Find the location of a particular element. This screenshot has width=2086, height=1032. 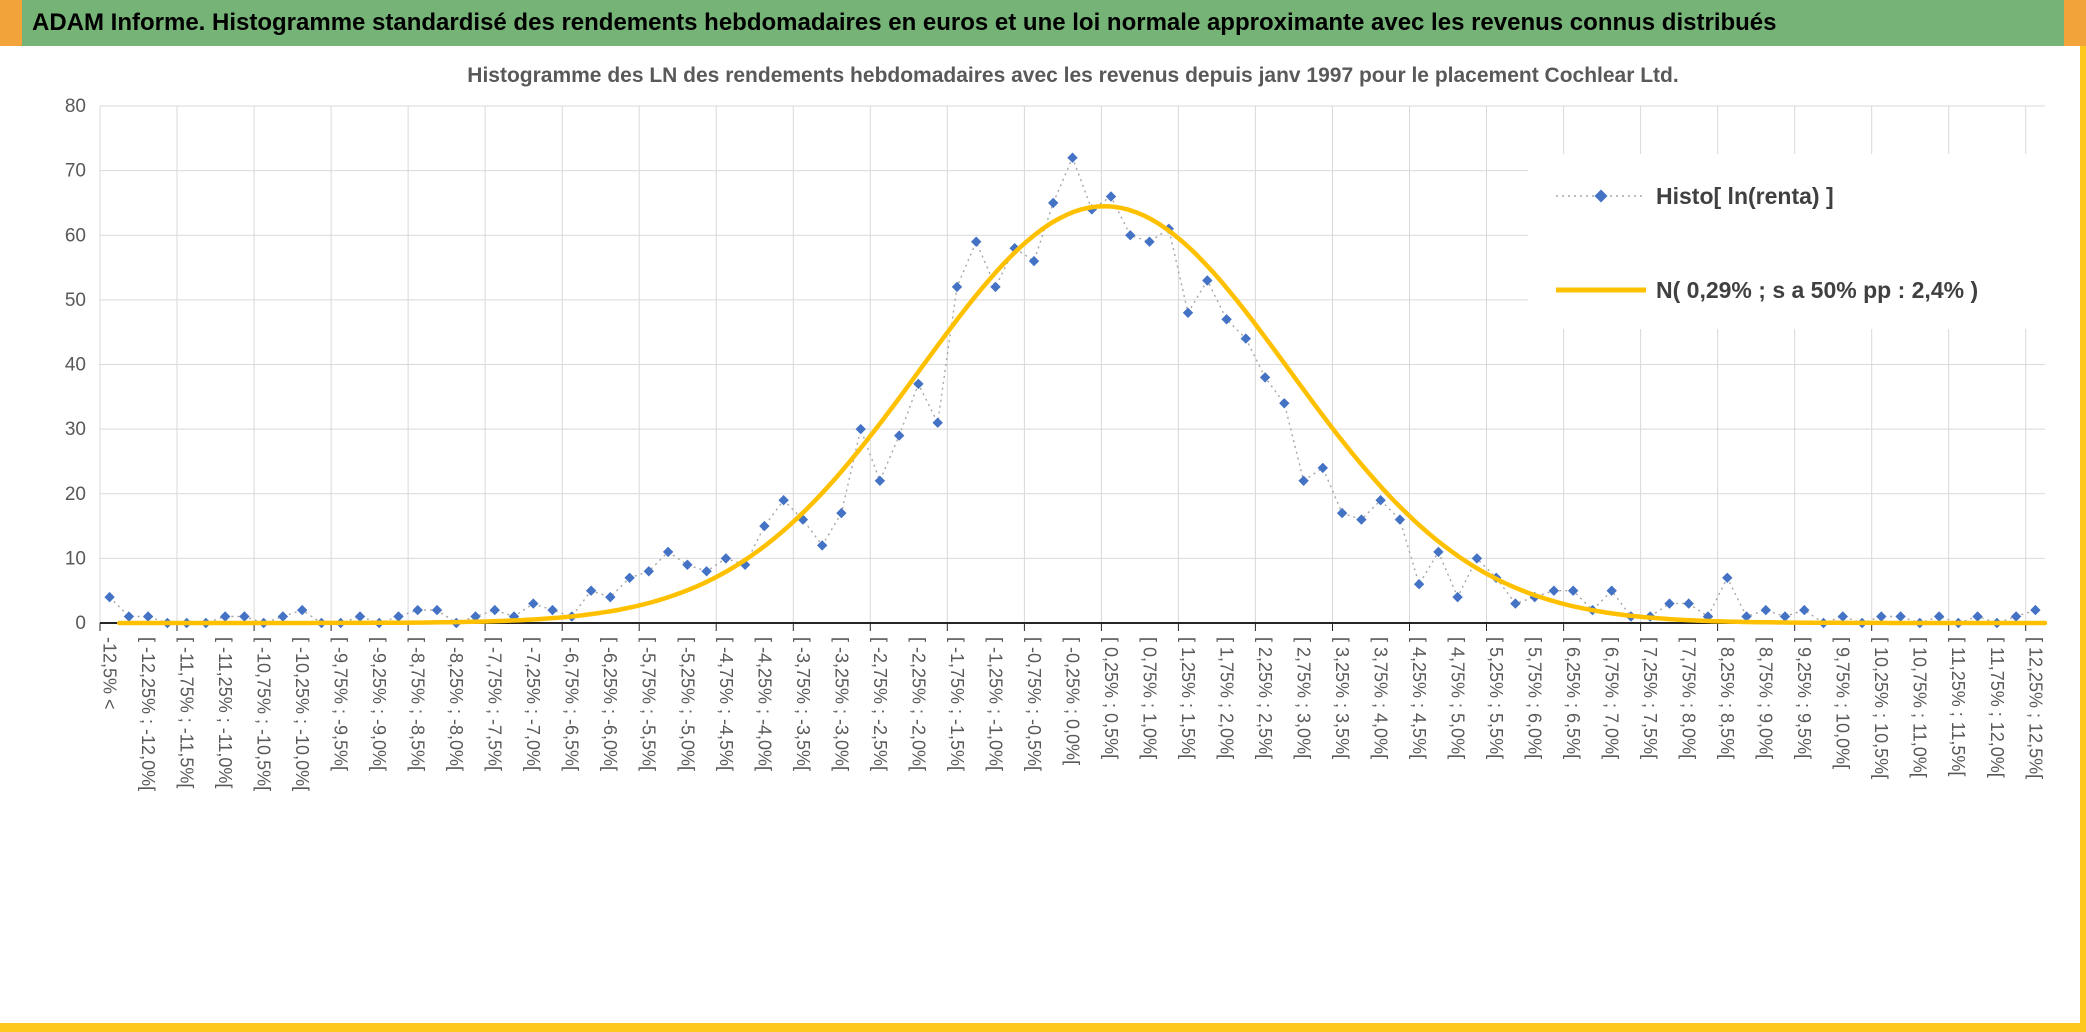

x-axis-label: [ 3,25% ; 3,5%[ is located at coordinates (1342, 698).